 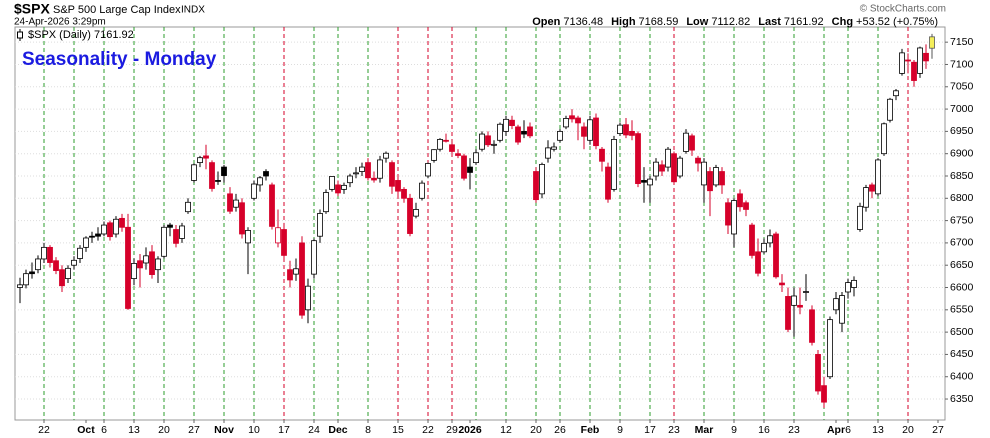 I want to click on x-tick-label: 9, so click(x=734, y=430).